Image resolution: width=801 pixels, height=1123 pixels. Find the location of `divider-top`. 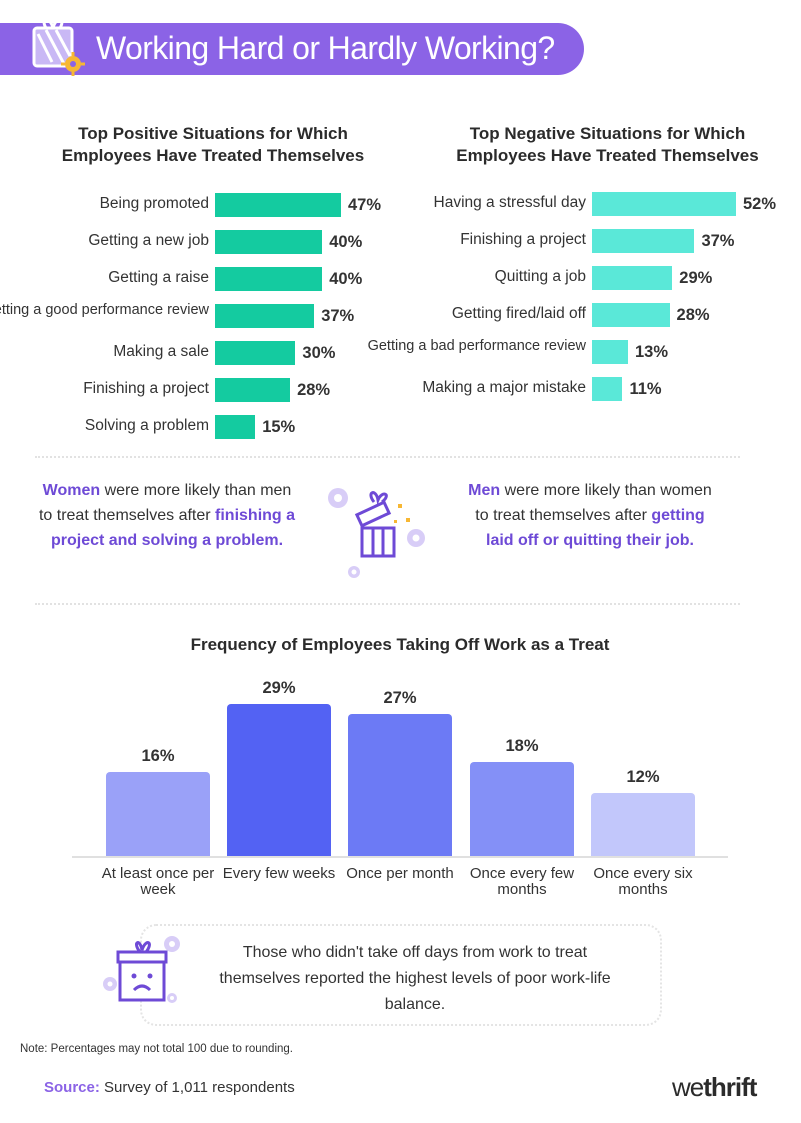

divider-top is located at coordinates (387, 457).